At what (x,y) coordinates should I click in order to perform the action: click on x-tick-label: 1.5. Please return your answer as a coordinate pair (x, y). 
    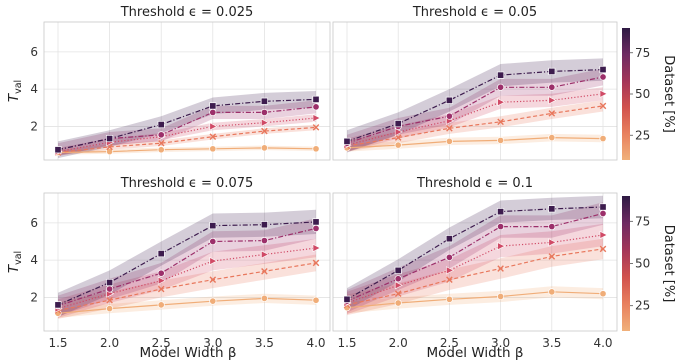
    Looking at the image, I should click on (57, 343).